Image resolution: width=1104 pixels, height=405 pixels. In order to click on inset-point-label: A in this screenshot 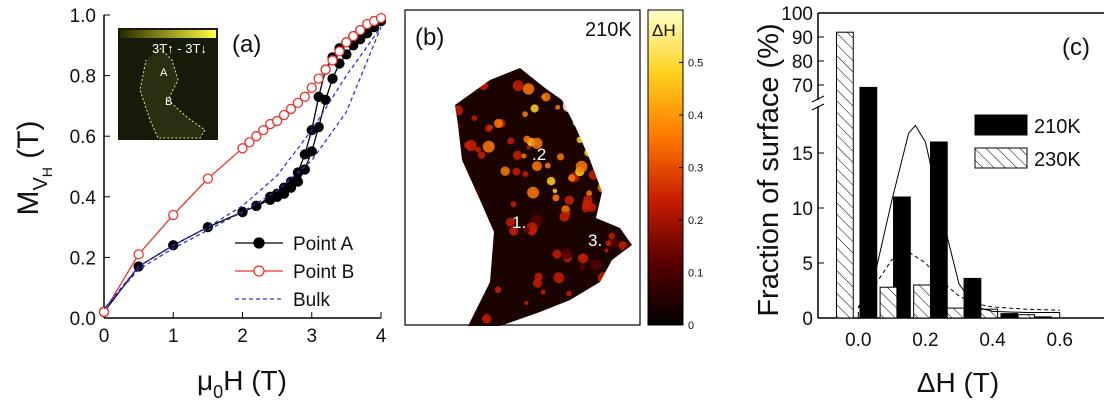, I will do `click(164, 73)`.